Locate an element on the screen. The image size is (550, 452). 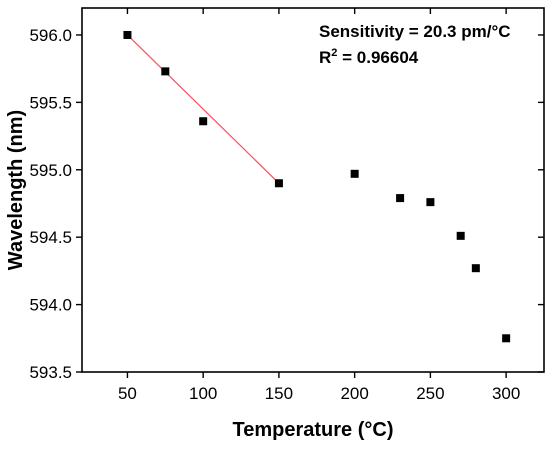
x-axis-title: Temperature (°C) is located at coordinates (313, 430).